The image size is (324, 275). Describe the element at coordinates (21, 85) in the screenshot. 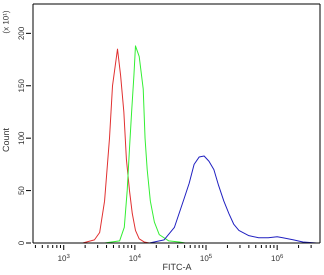

I see `y-tick-label: 150` at that location.